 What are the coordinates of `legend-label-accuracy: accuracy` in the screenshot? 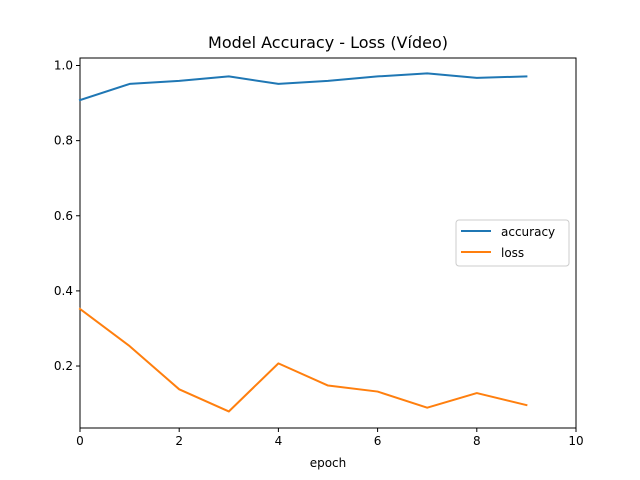 It's located at (528, 232).